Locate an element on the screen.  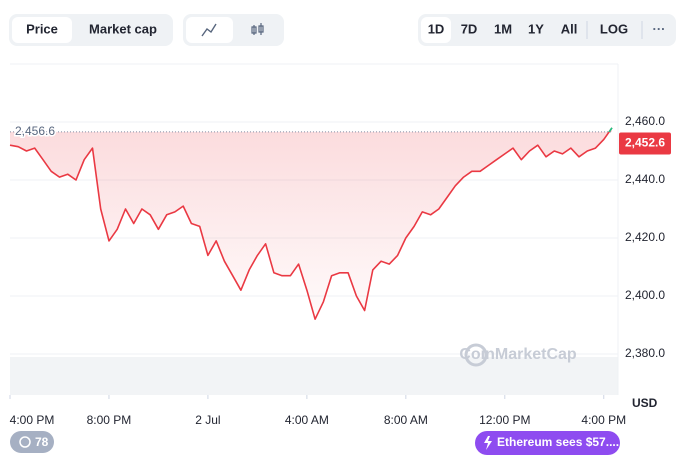
y-tick-label: 2,400.0 is located at coordinates (645, 295).